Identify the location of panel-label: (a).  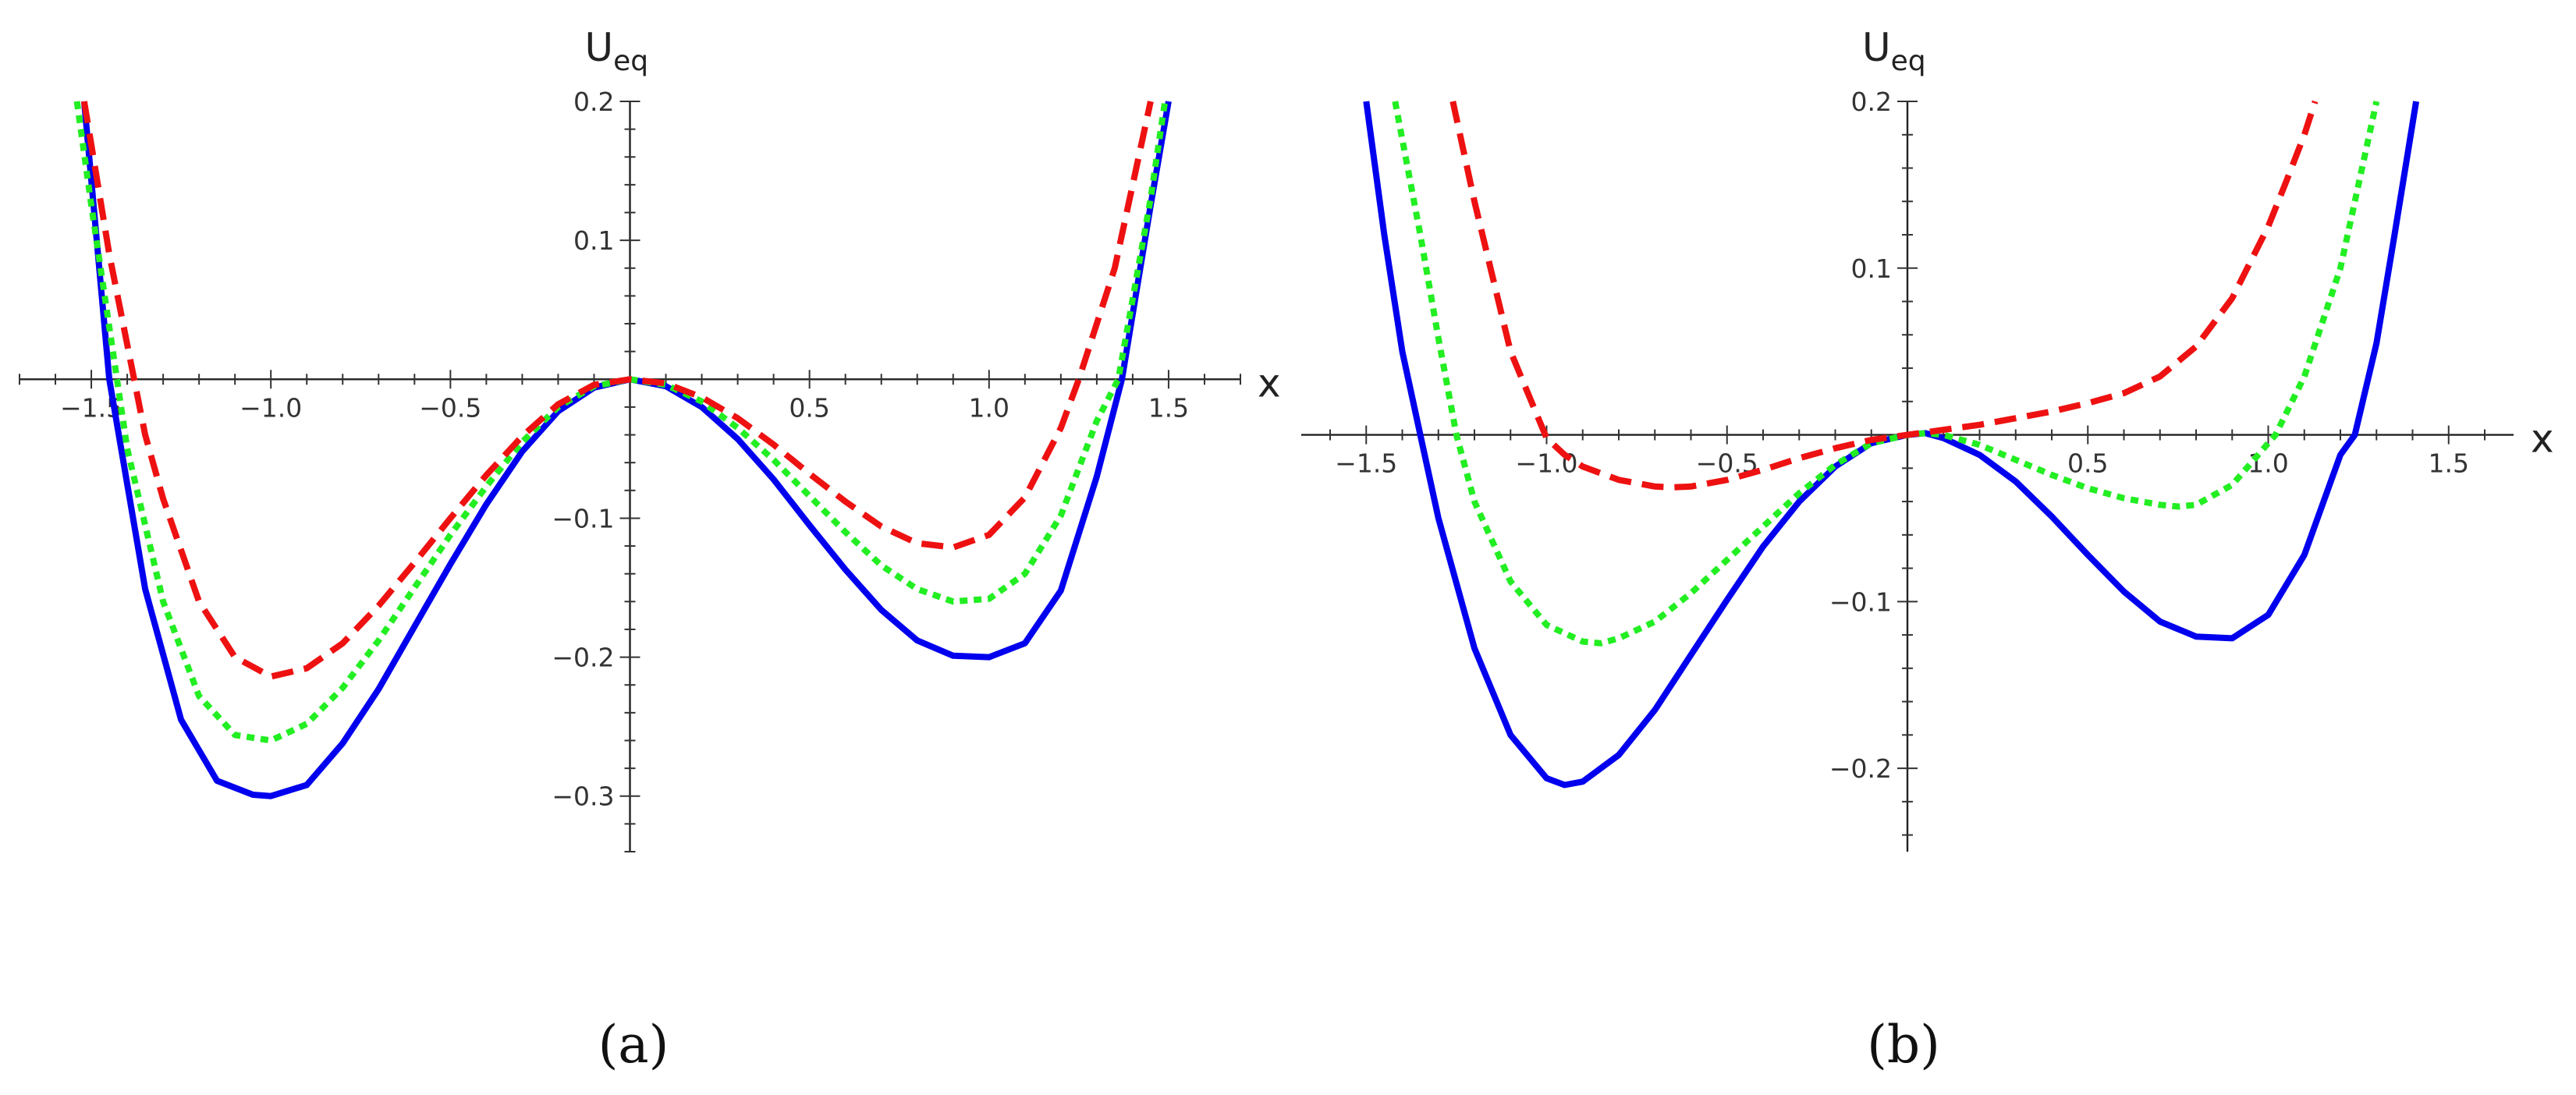
(633, 1045).